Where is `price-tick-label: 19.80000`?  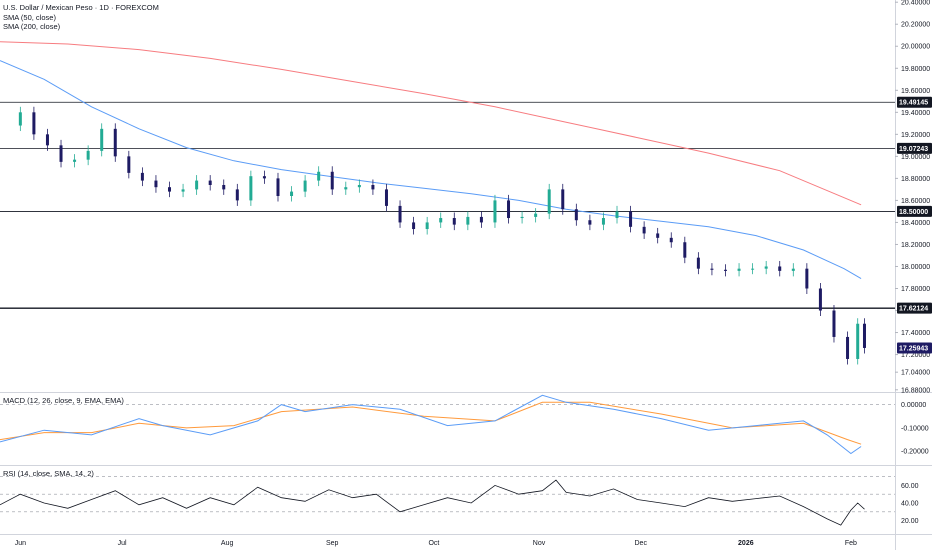 price-tick-label: 19.80000 is located at coordinates (915, 69).